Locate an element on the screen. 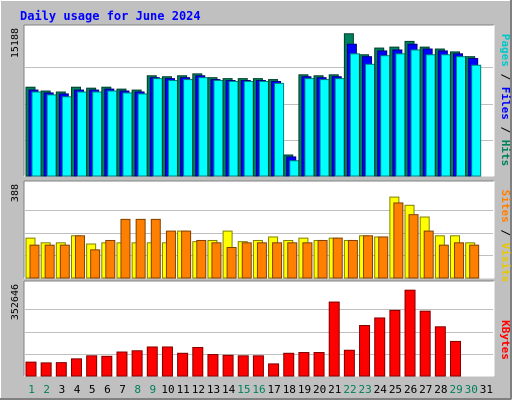 The width and height of the screenshot is (512, 404). x-tick-label: 13 is located at coordinates (213, 389).